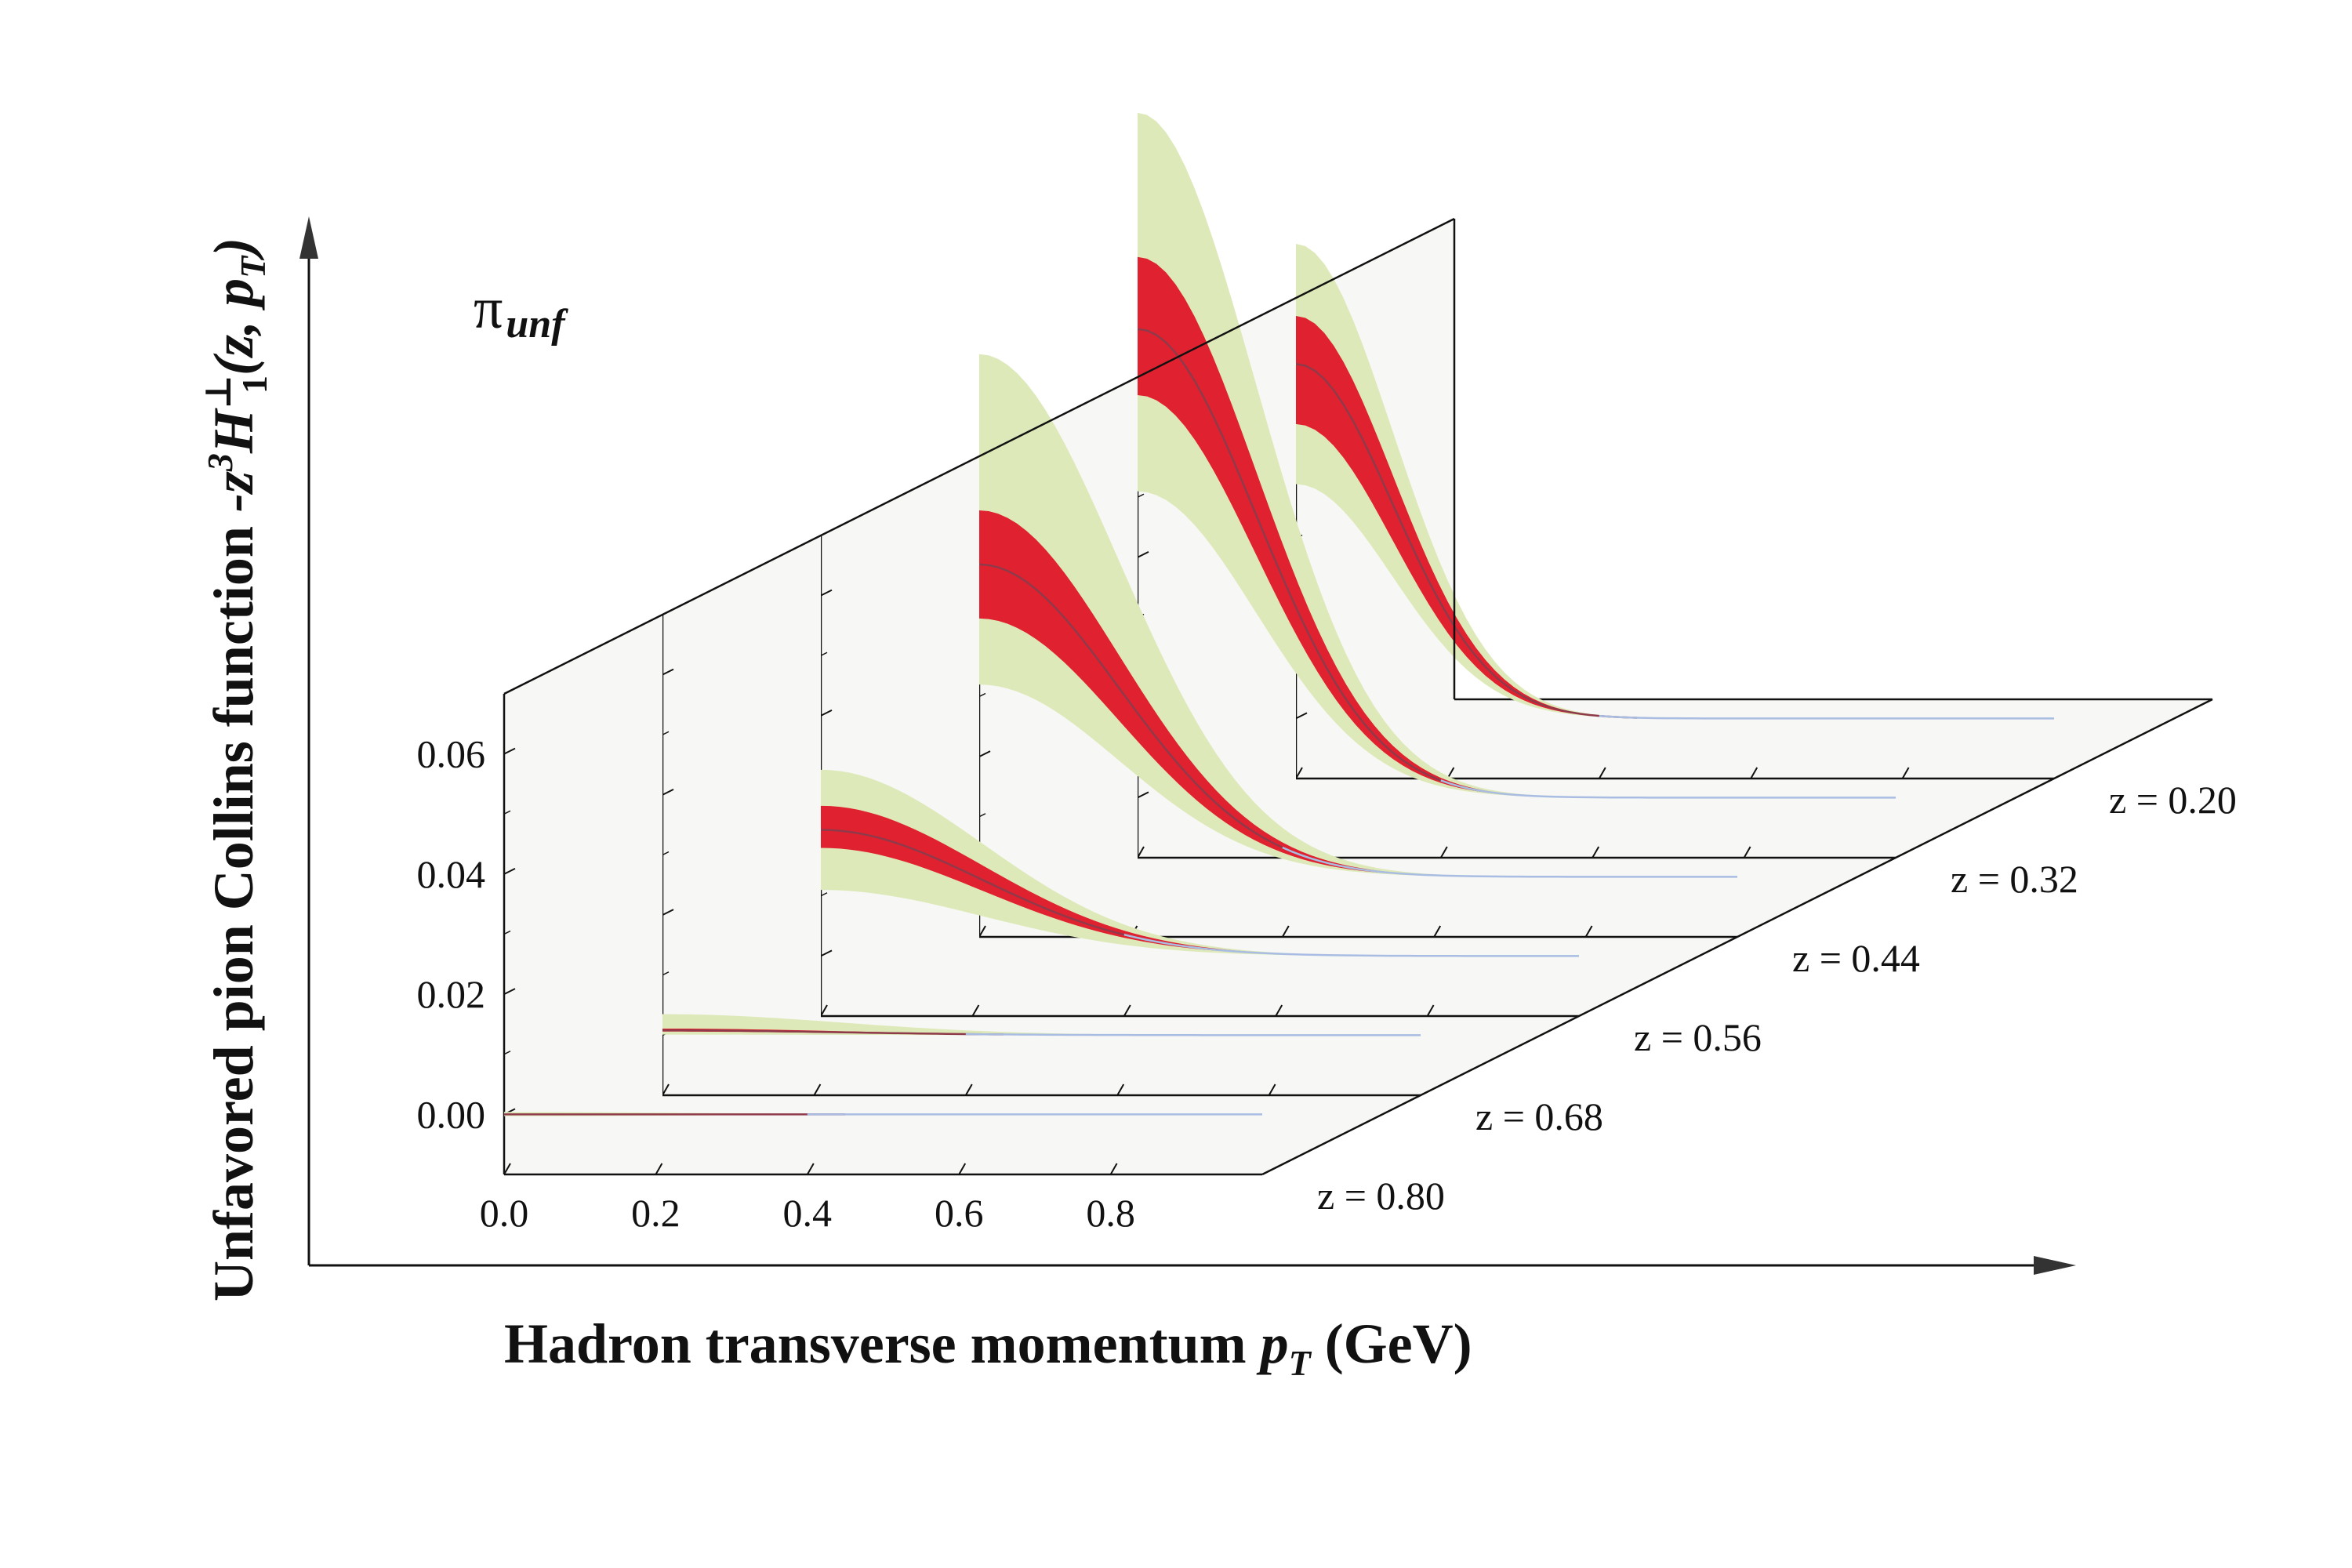 Image resolution: width=2352 pixels, height=1568 pixels. I want to click on z-label-2: z = 0.56, so click(1698, 1037).